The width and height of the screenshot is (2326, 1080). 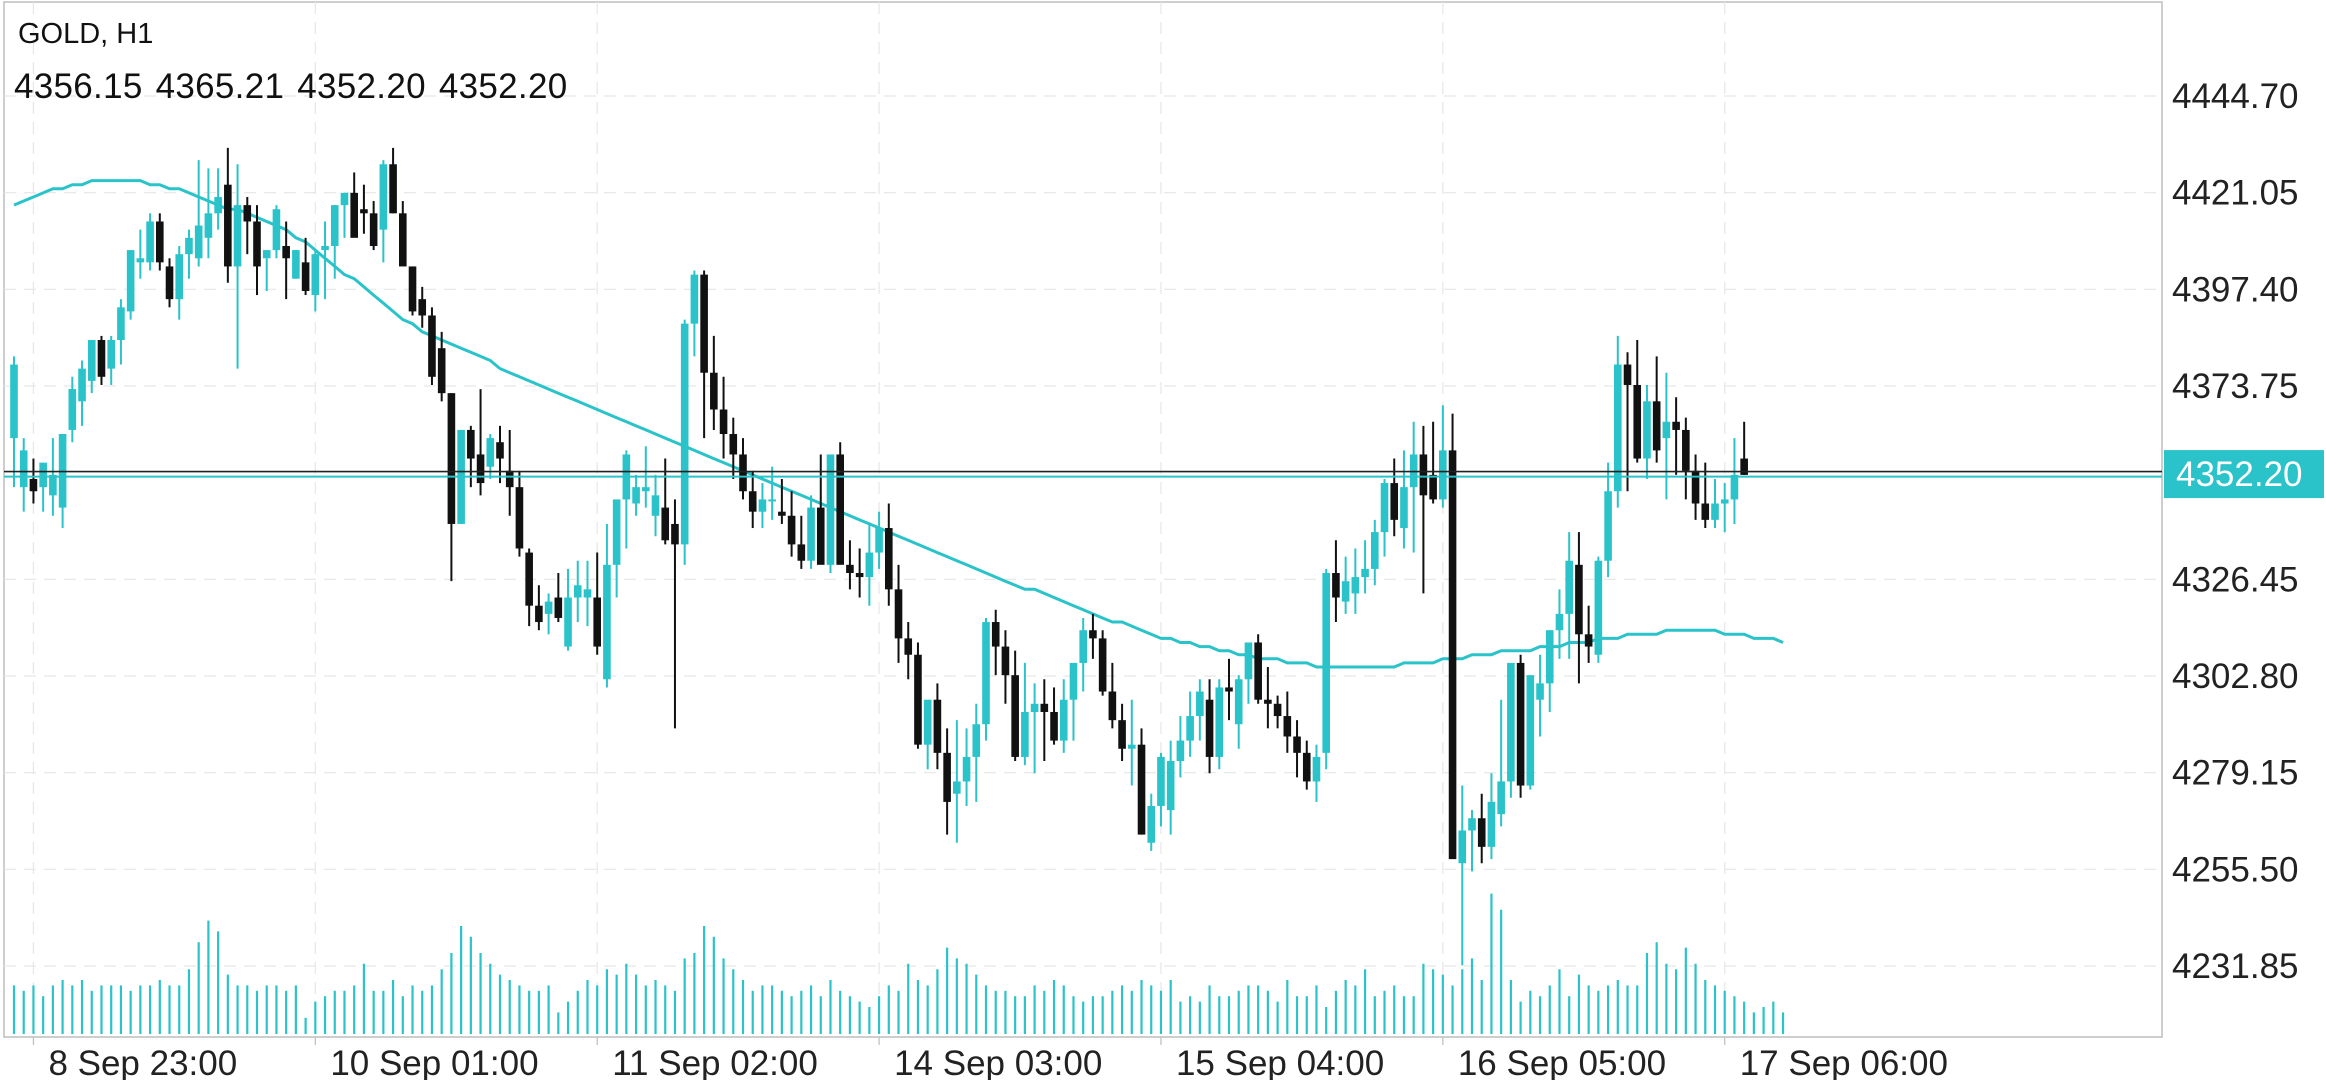 I want to click on x-tick-label: 16 Sep 05:00, so click(x=1562, y=1062).